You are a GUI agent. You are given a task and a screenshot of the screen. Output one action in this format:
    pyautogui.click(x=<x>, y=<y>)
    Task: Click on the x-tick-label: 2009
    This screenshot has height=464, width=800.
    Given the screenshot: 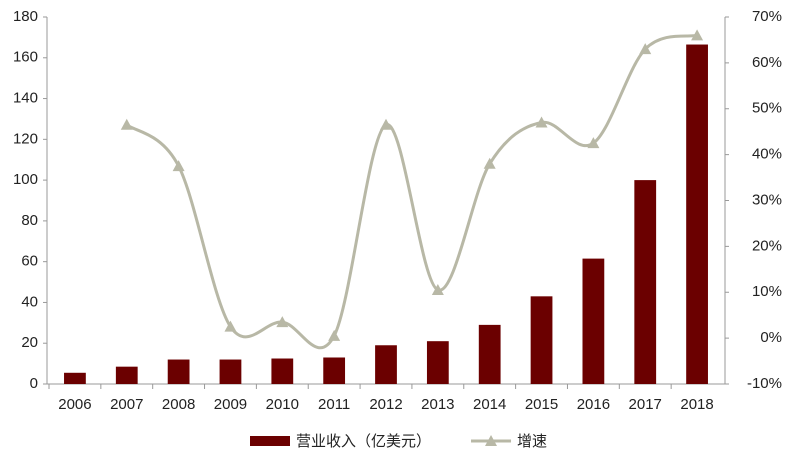 What is the action you would take?
    pyautogui.click(x=230, y=404)
    